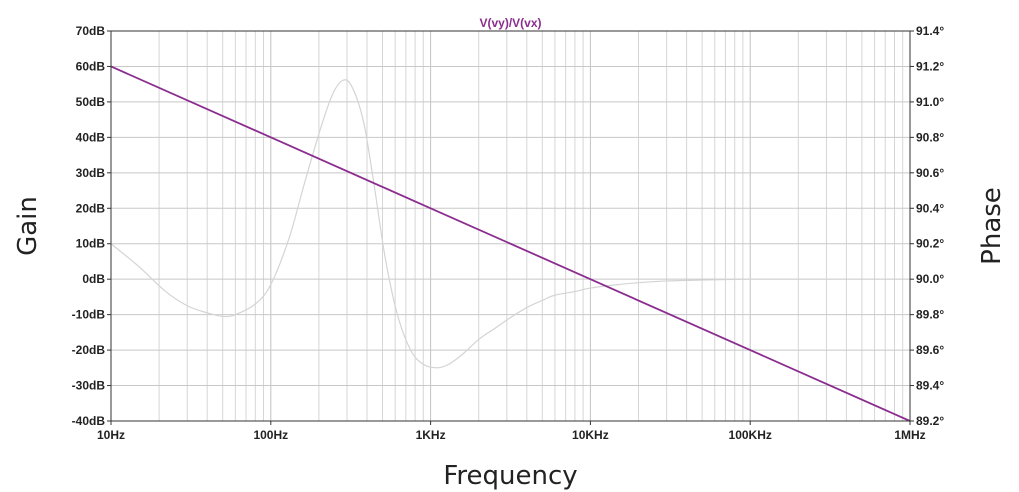 The image size is (1019, 492). Describe the element at coordinates (91, 31) in the screenshot. I see `y-tick-label-left: 70dB` at that location.